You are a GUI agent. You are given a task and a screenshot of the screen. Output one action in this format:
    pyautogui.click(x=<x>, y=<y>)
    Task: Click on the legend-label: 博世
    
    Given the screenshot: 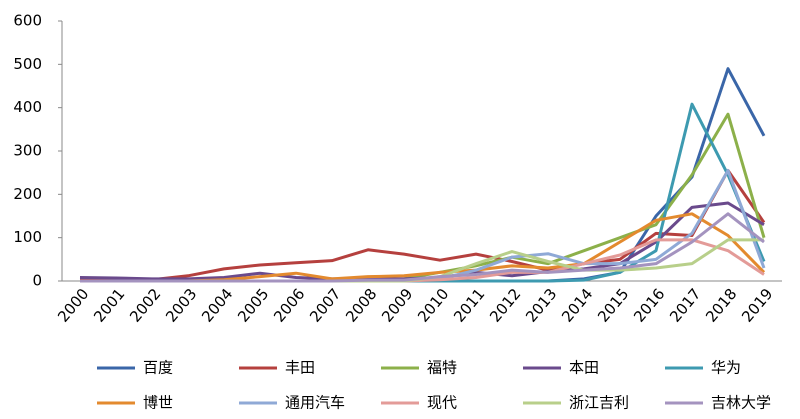 What is the action you would take?
    pyautogui.click(x=158, y=403)
    